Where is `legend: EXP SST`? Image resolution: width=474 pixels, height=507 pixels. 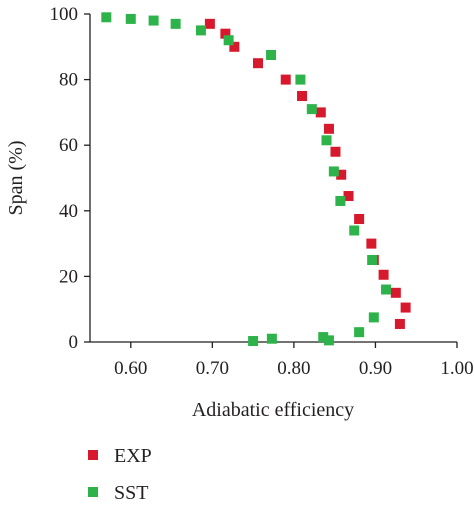 legend: EXP SST is located at coordinates (120, 474).